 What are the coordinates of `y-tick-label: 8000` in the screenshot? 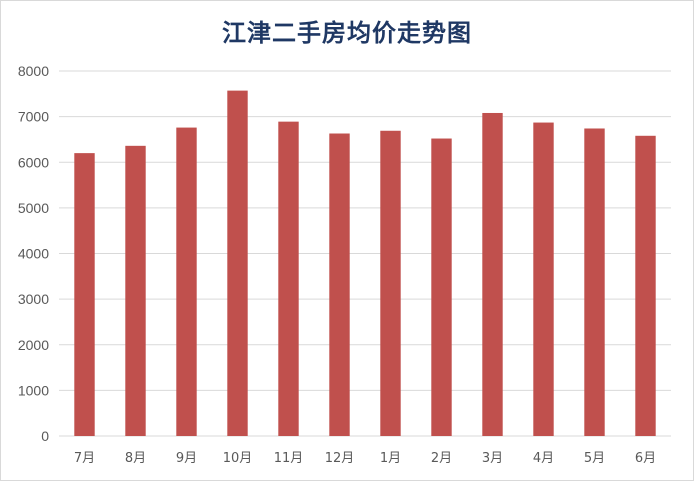 It's located at (33, 71).